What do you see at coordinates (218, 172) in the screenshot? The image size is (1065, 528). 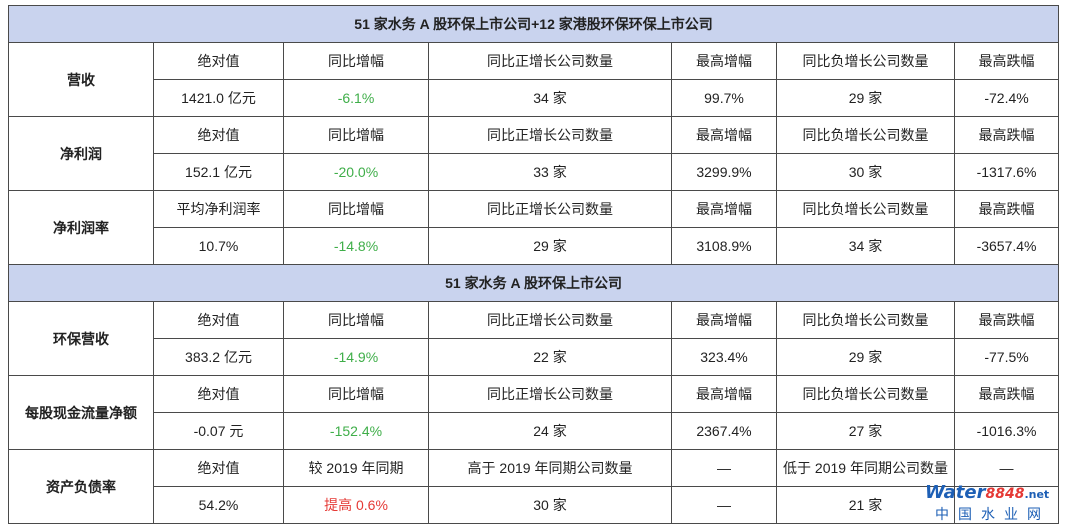 I see `value-cell: 152.1 亿元` at bounding box center [218, 172].